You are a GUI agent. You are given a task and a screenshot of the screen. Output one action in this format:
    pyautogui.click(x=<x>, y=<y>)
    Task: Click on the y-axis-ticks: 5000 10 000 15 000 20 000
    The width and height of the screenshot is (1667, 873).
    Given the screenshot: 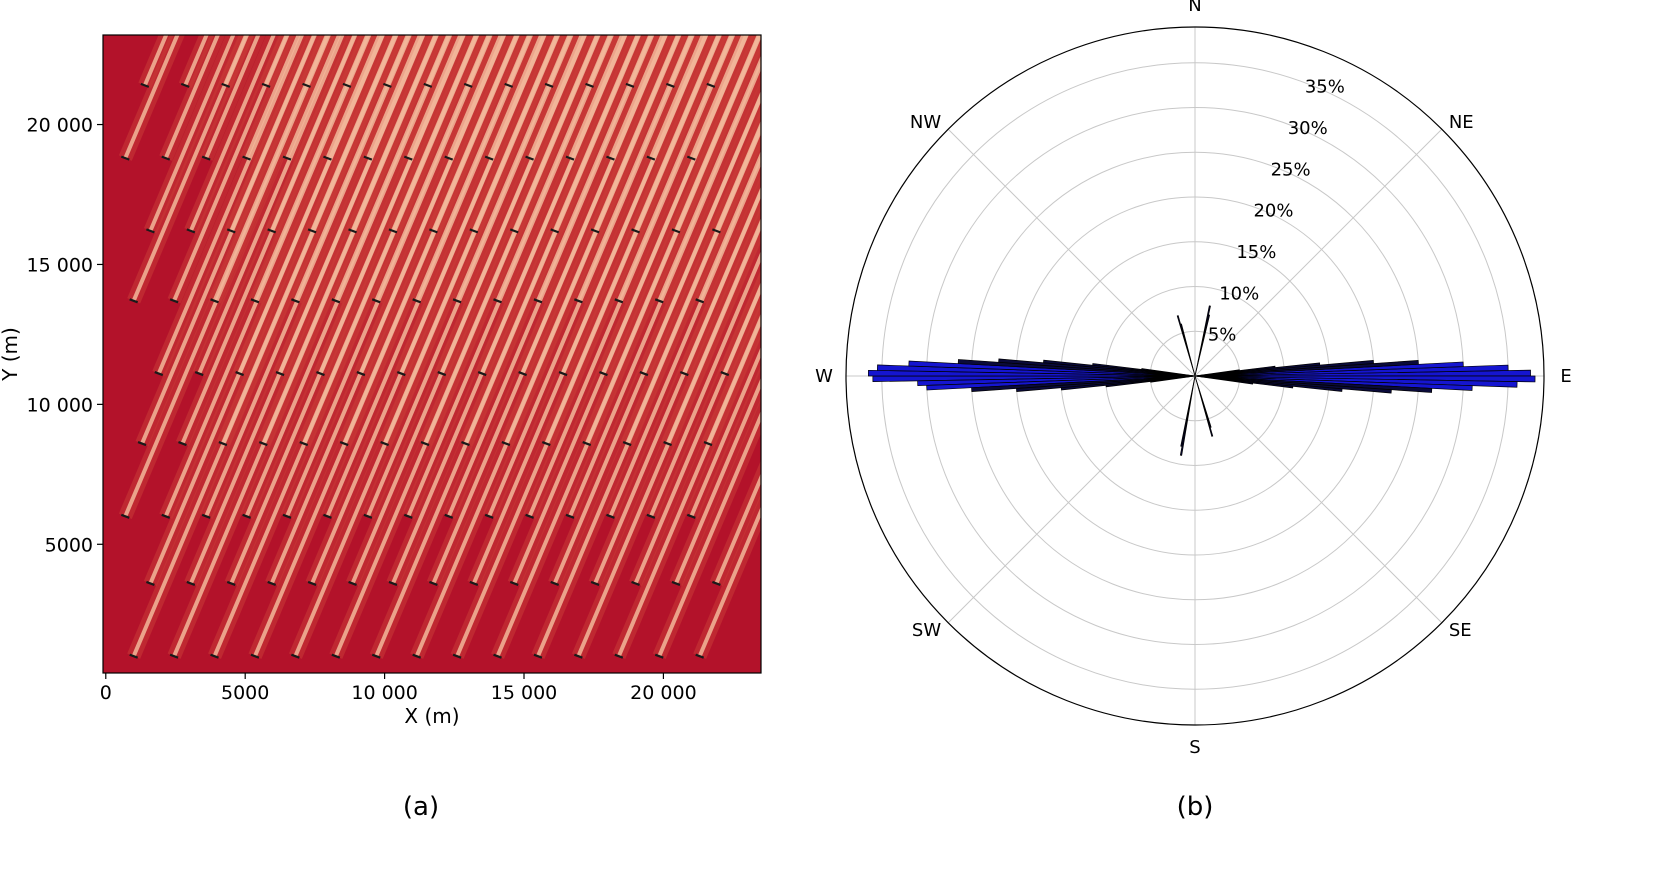 What is the action you would take?
    pyautogui.click(x=65, y=335)
    